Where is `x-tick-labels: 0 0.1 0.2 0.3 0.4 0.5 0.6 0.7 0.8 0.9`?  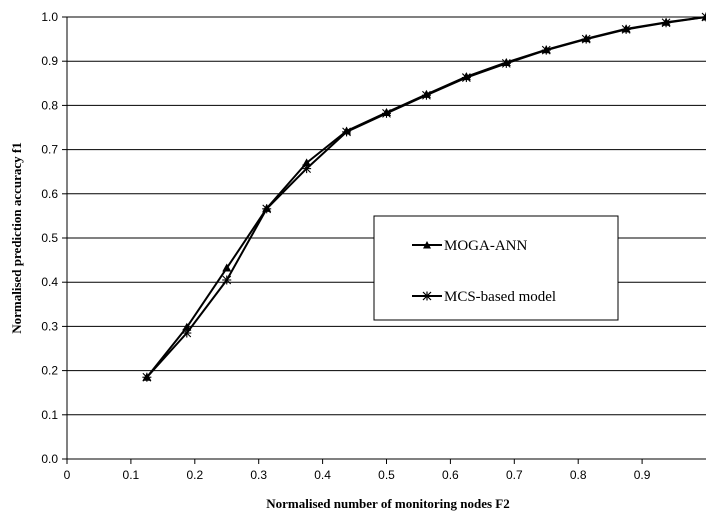
x-tick-labels: 0 0.1 0.2 0.3 0.4 0.5 0.6 0.7 0.8 0.9 is located at coordinates (357, 475).